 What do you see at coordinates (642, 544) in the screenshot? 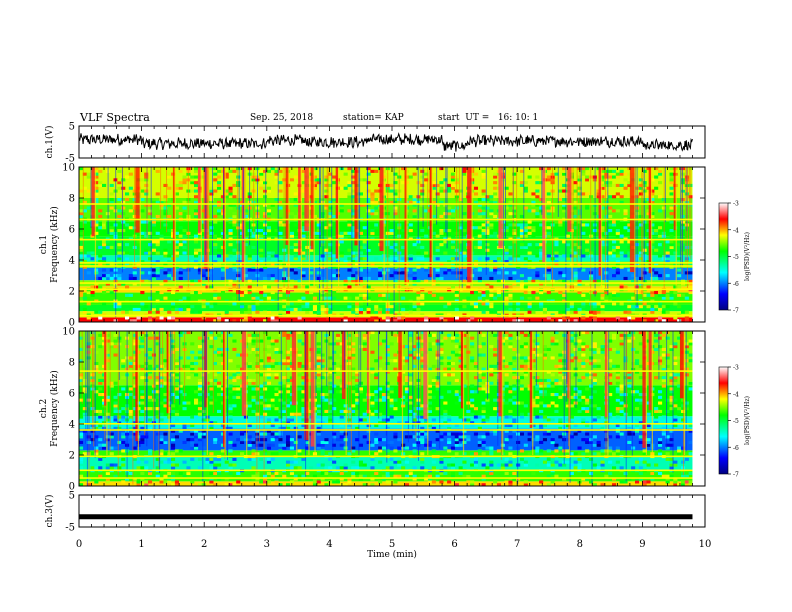
I see `time-tick-label: 9` at bounding box center [642, 544].